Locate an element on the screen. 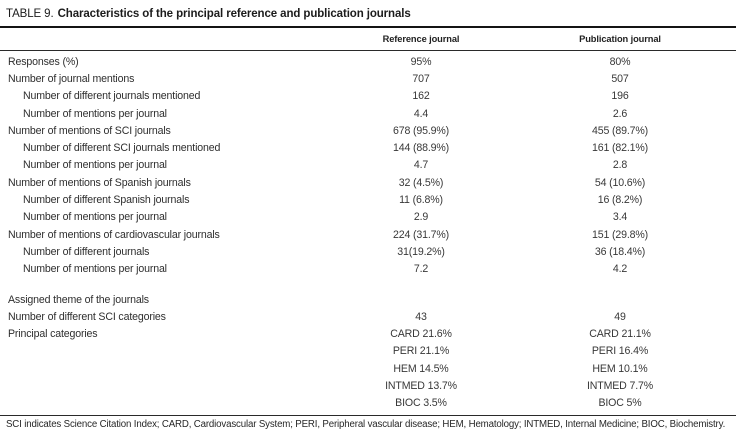  table-row: Assigned theme of the journals is located at coordinates (368, 299).